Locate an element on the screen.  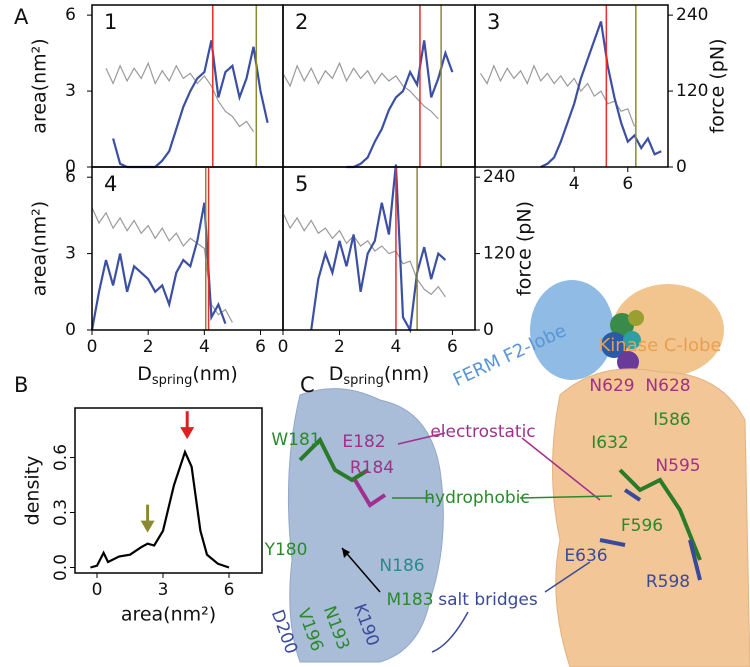
panel-number: 1 is located at coordinates (110, 22).